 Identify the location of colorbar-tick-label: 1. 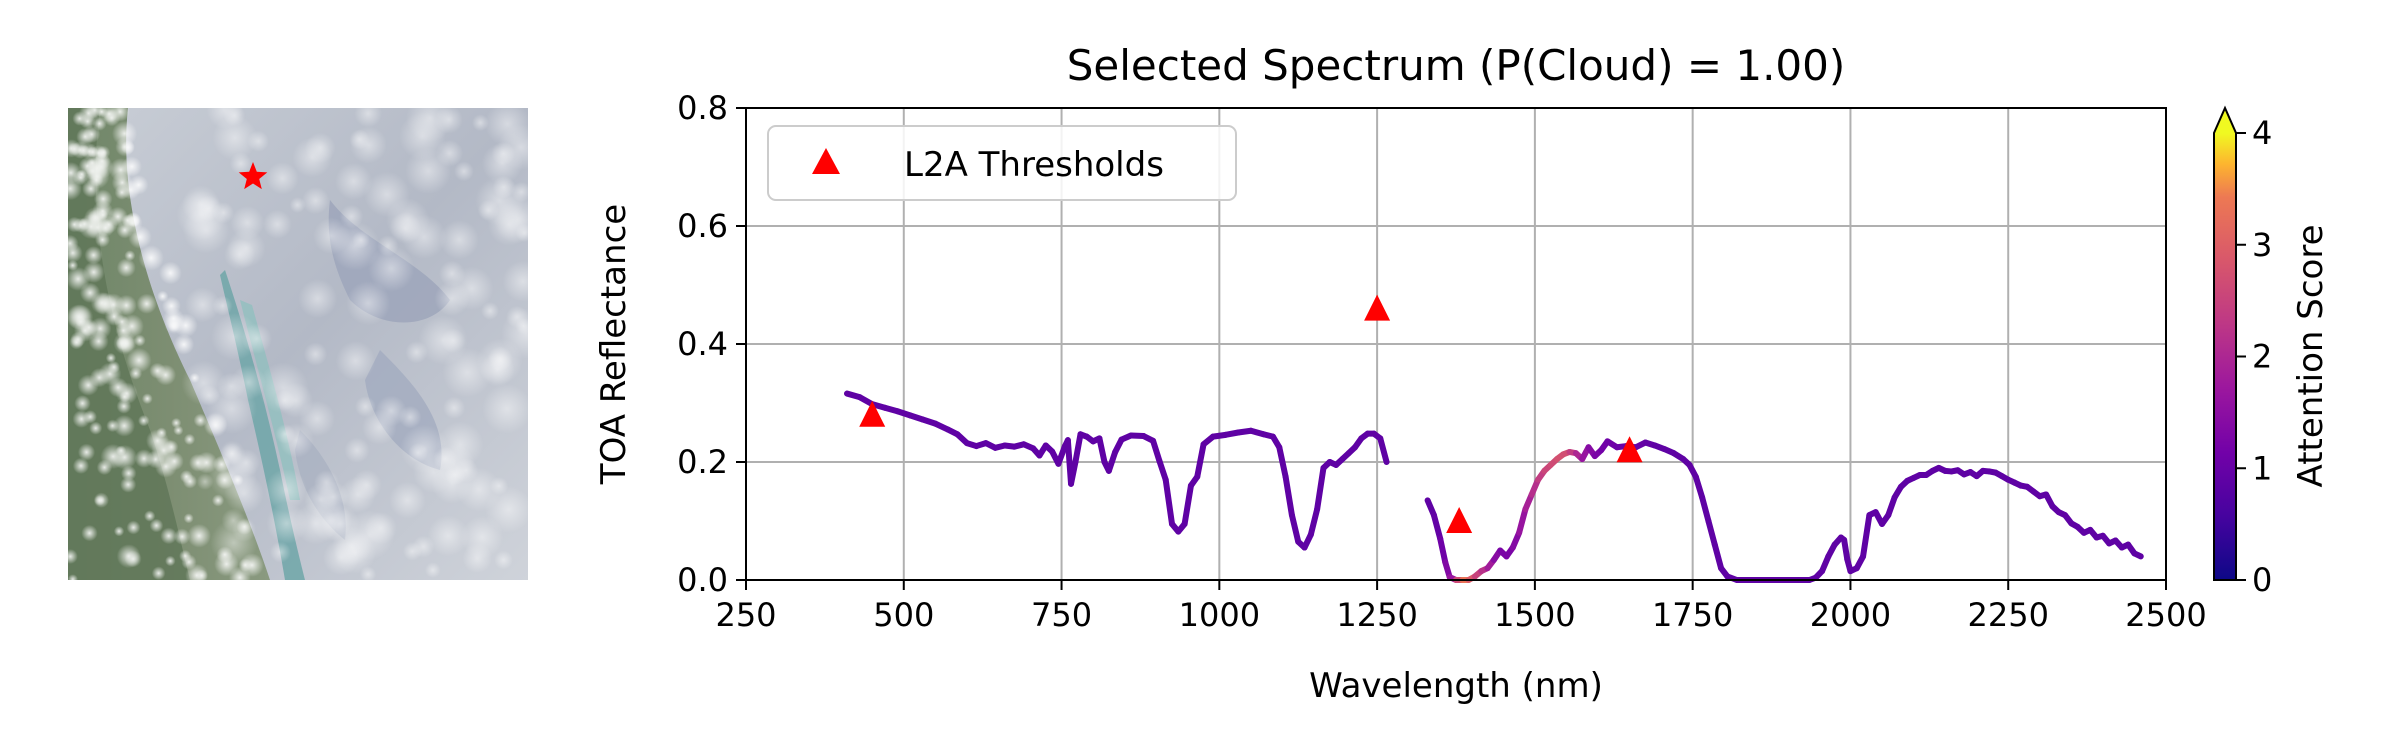
(2262, 468).